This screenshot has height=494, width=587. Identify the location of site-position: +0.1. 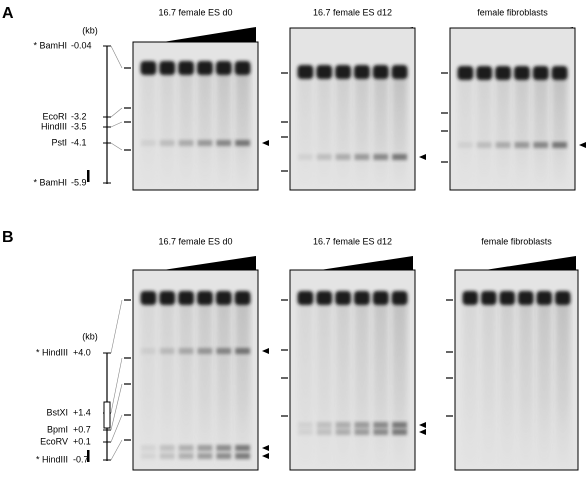
(82, 441).